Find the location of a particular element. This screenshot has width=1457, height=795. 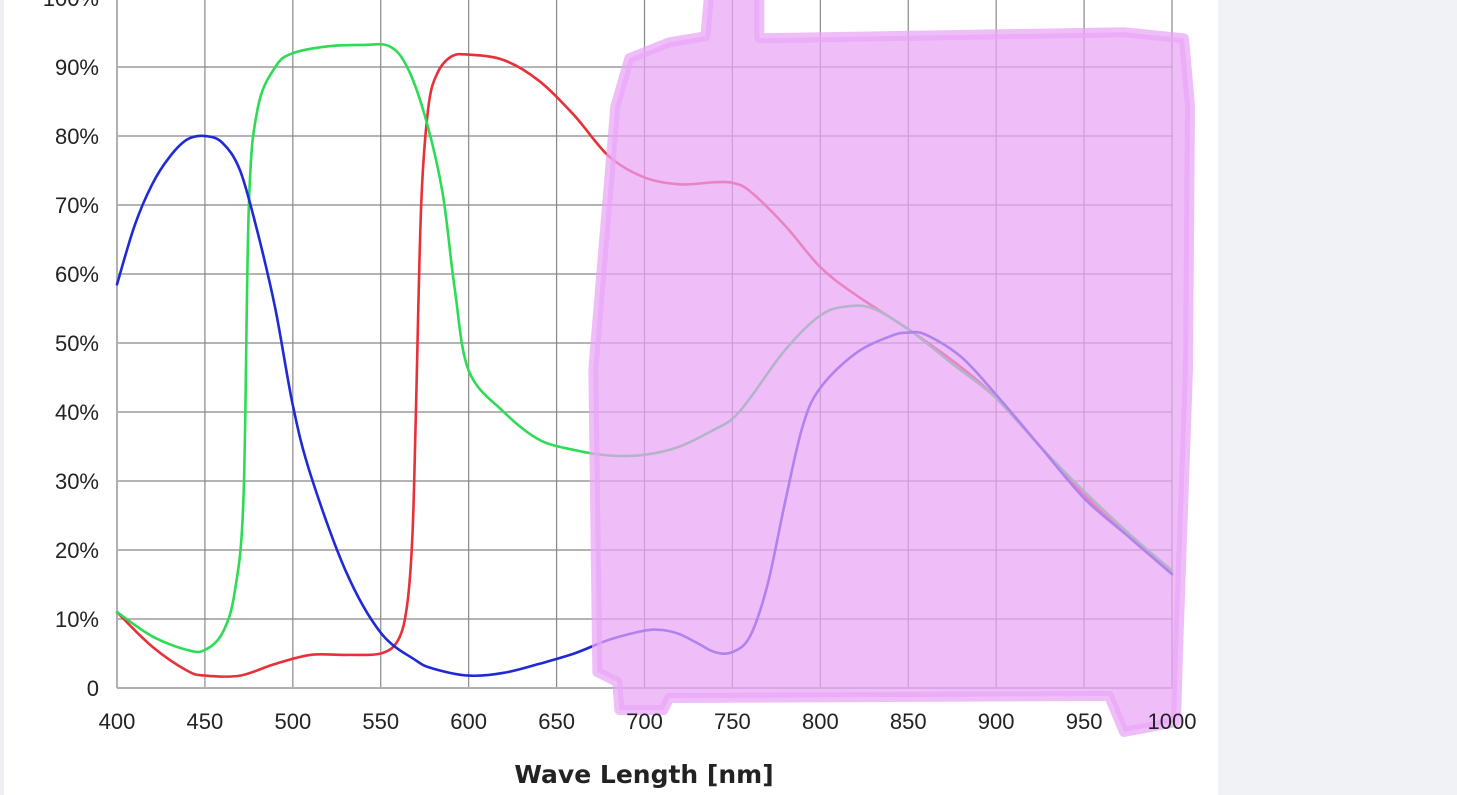

x-tick-label: 800 is located at coordinates (820, 721).